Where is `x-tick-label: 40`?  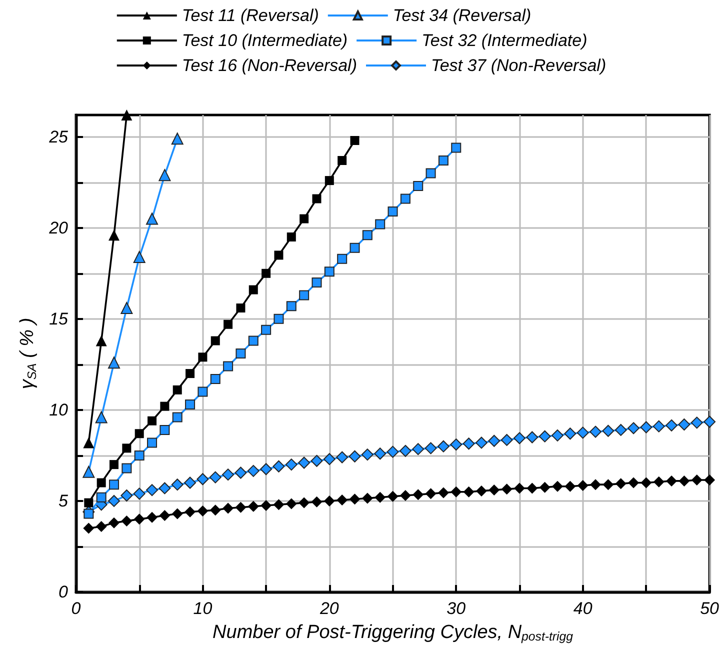
x-tick-label: 40 is located at coordinates (583, 608).